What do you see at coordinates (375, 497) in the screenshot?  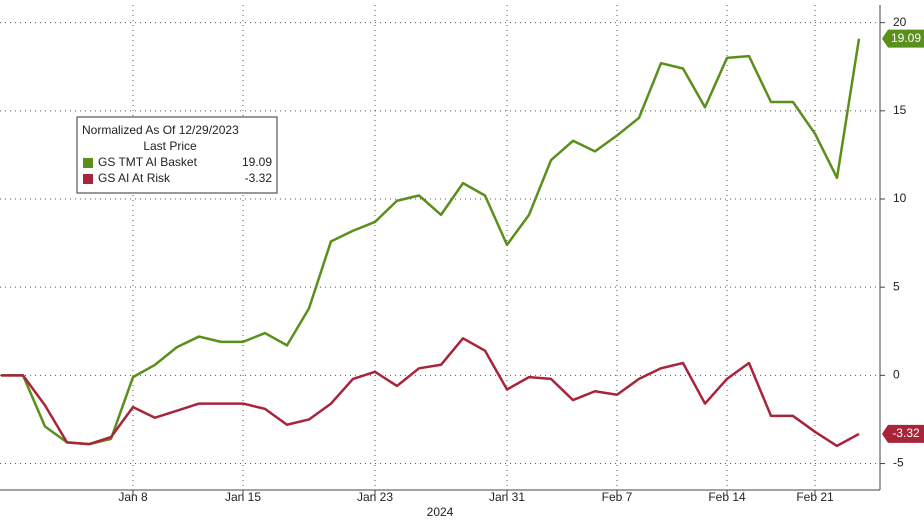 I see `x-tick-label: Jan 23` at bounding box center [375, 497].